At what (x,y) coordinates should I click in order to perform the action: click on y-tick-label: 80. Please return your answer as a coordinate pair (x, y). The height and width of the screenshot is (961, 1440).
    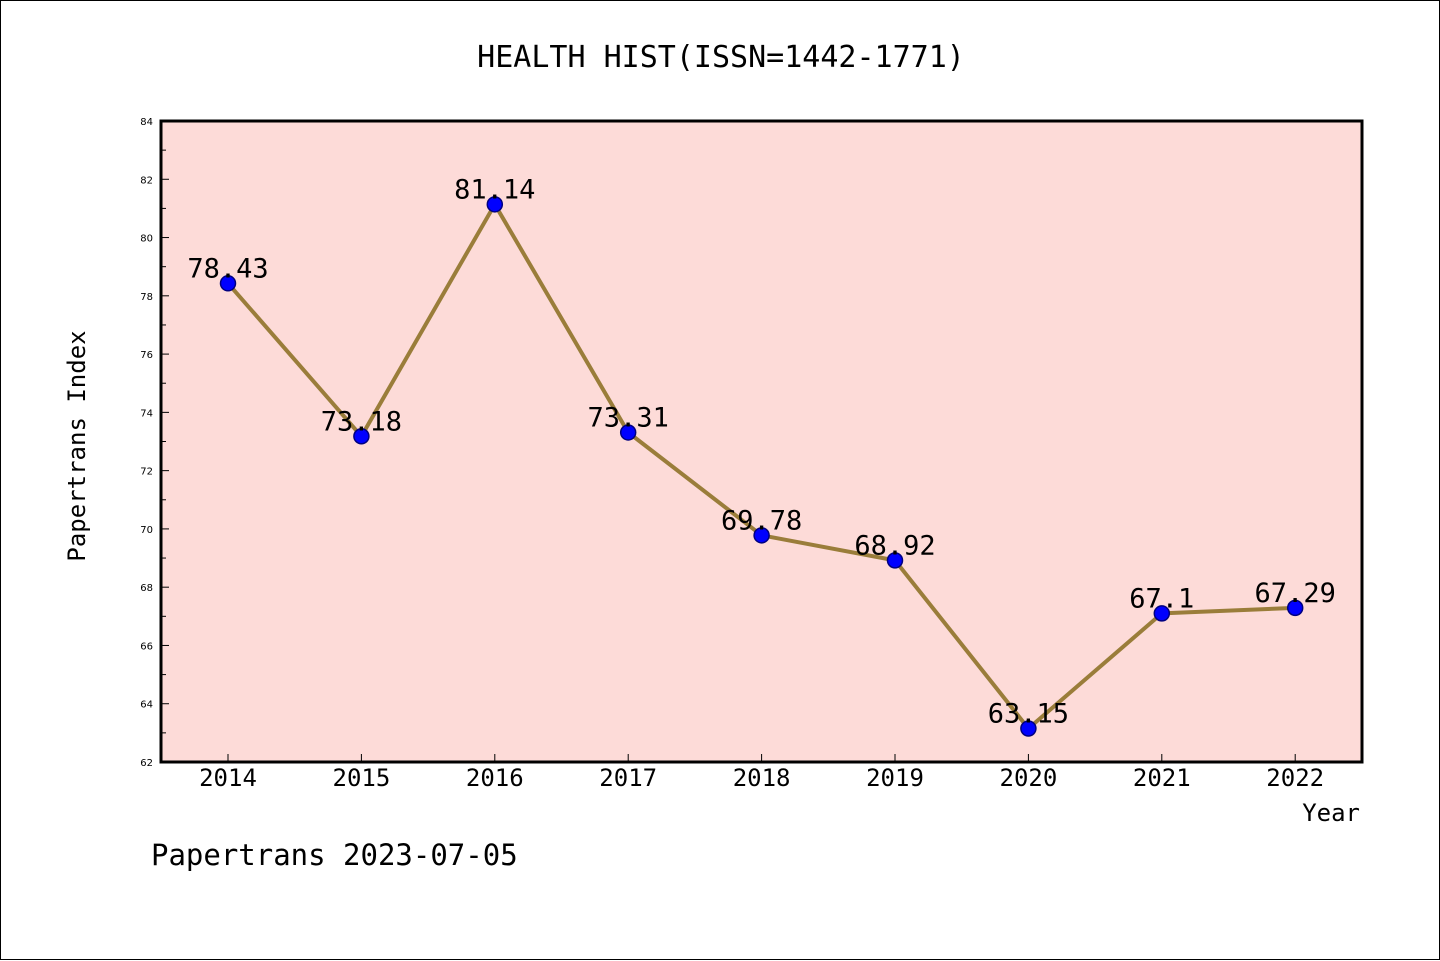
    Looking at the image, I should click on (146, 239).